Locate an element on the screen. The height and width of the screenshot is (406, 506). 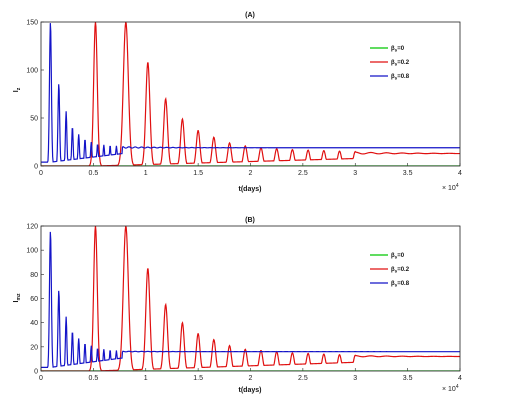
y-tick-label: 120 is located at coordinates (32, 227).